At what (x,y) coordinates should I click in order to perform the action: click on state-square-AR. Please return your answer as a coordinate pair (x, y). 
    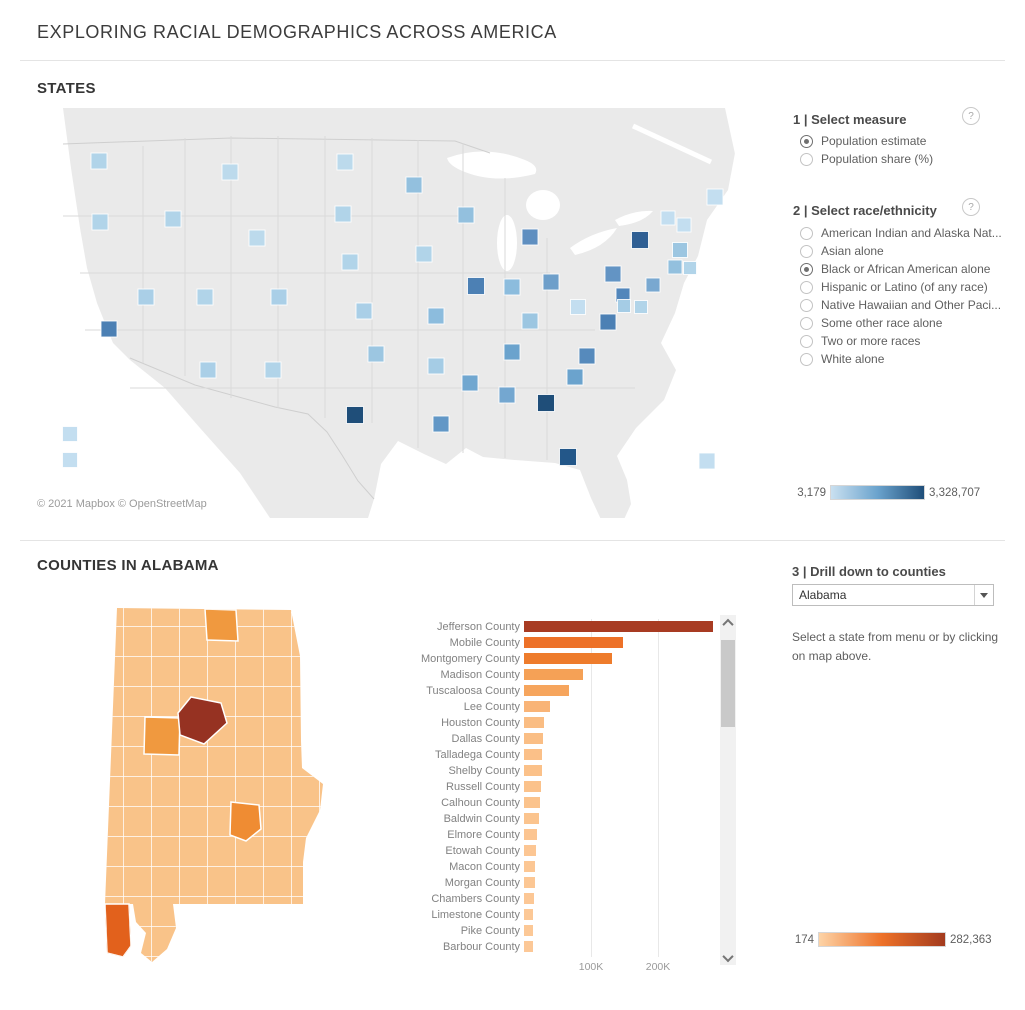
    Looking at the image, I should click on (436, 366).